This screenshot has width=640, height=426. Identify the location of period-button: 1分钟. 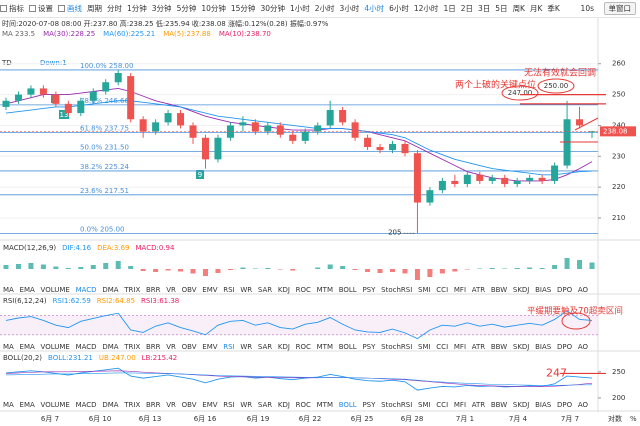
(137, 8).